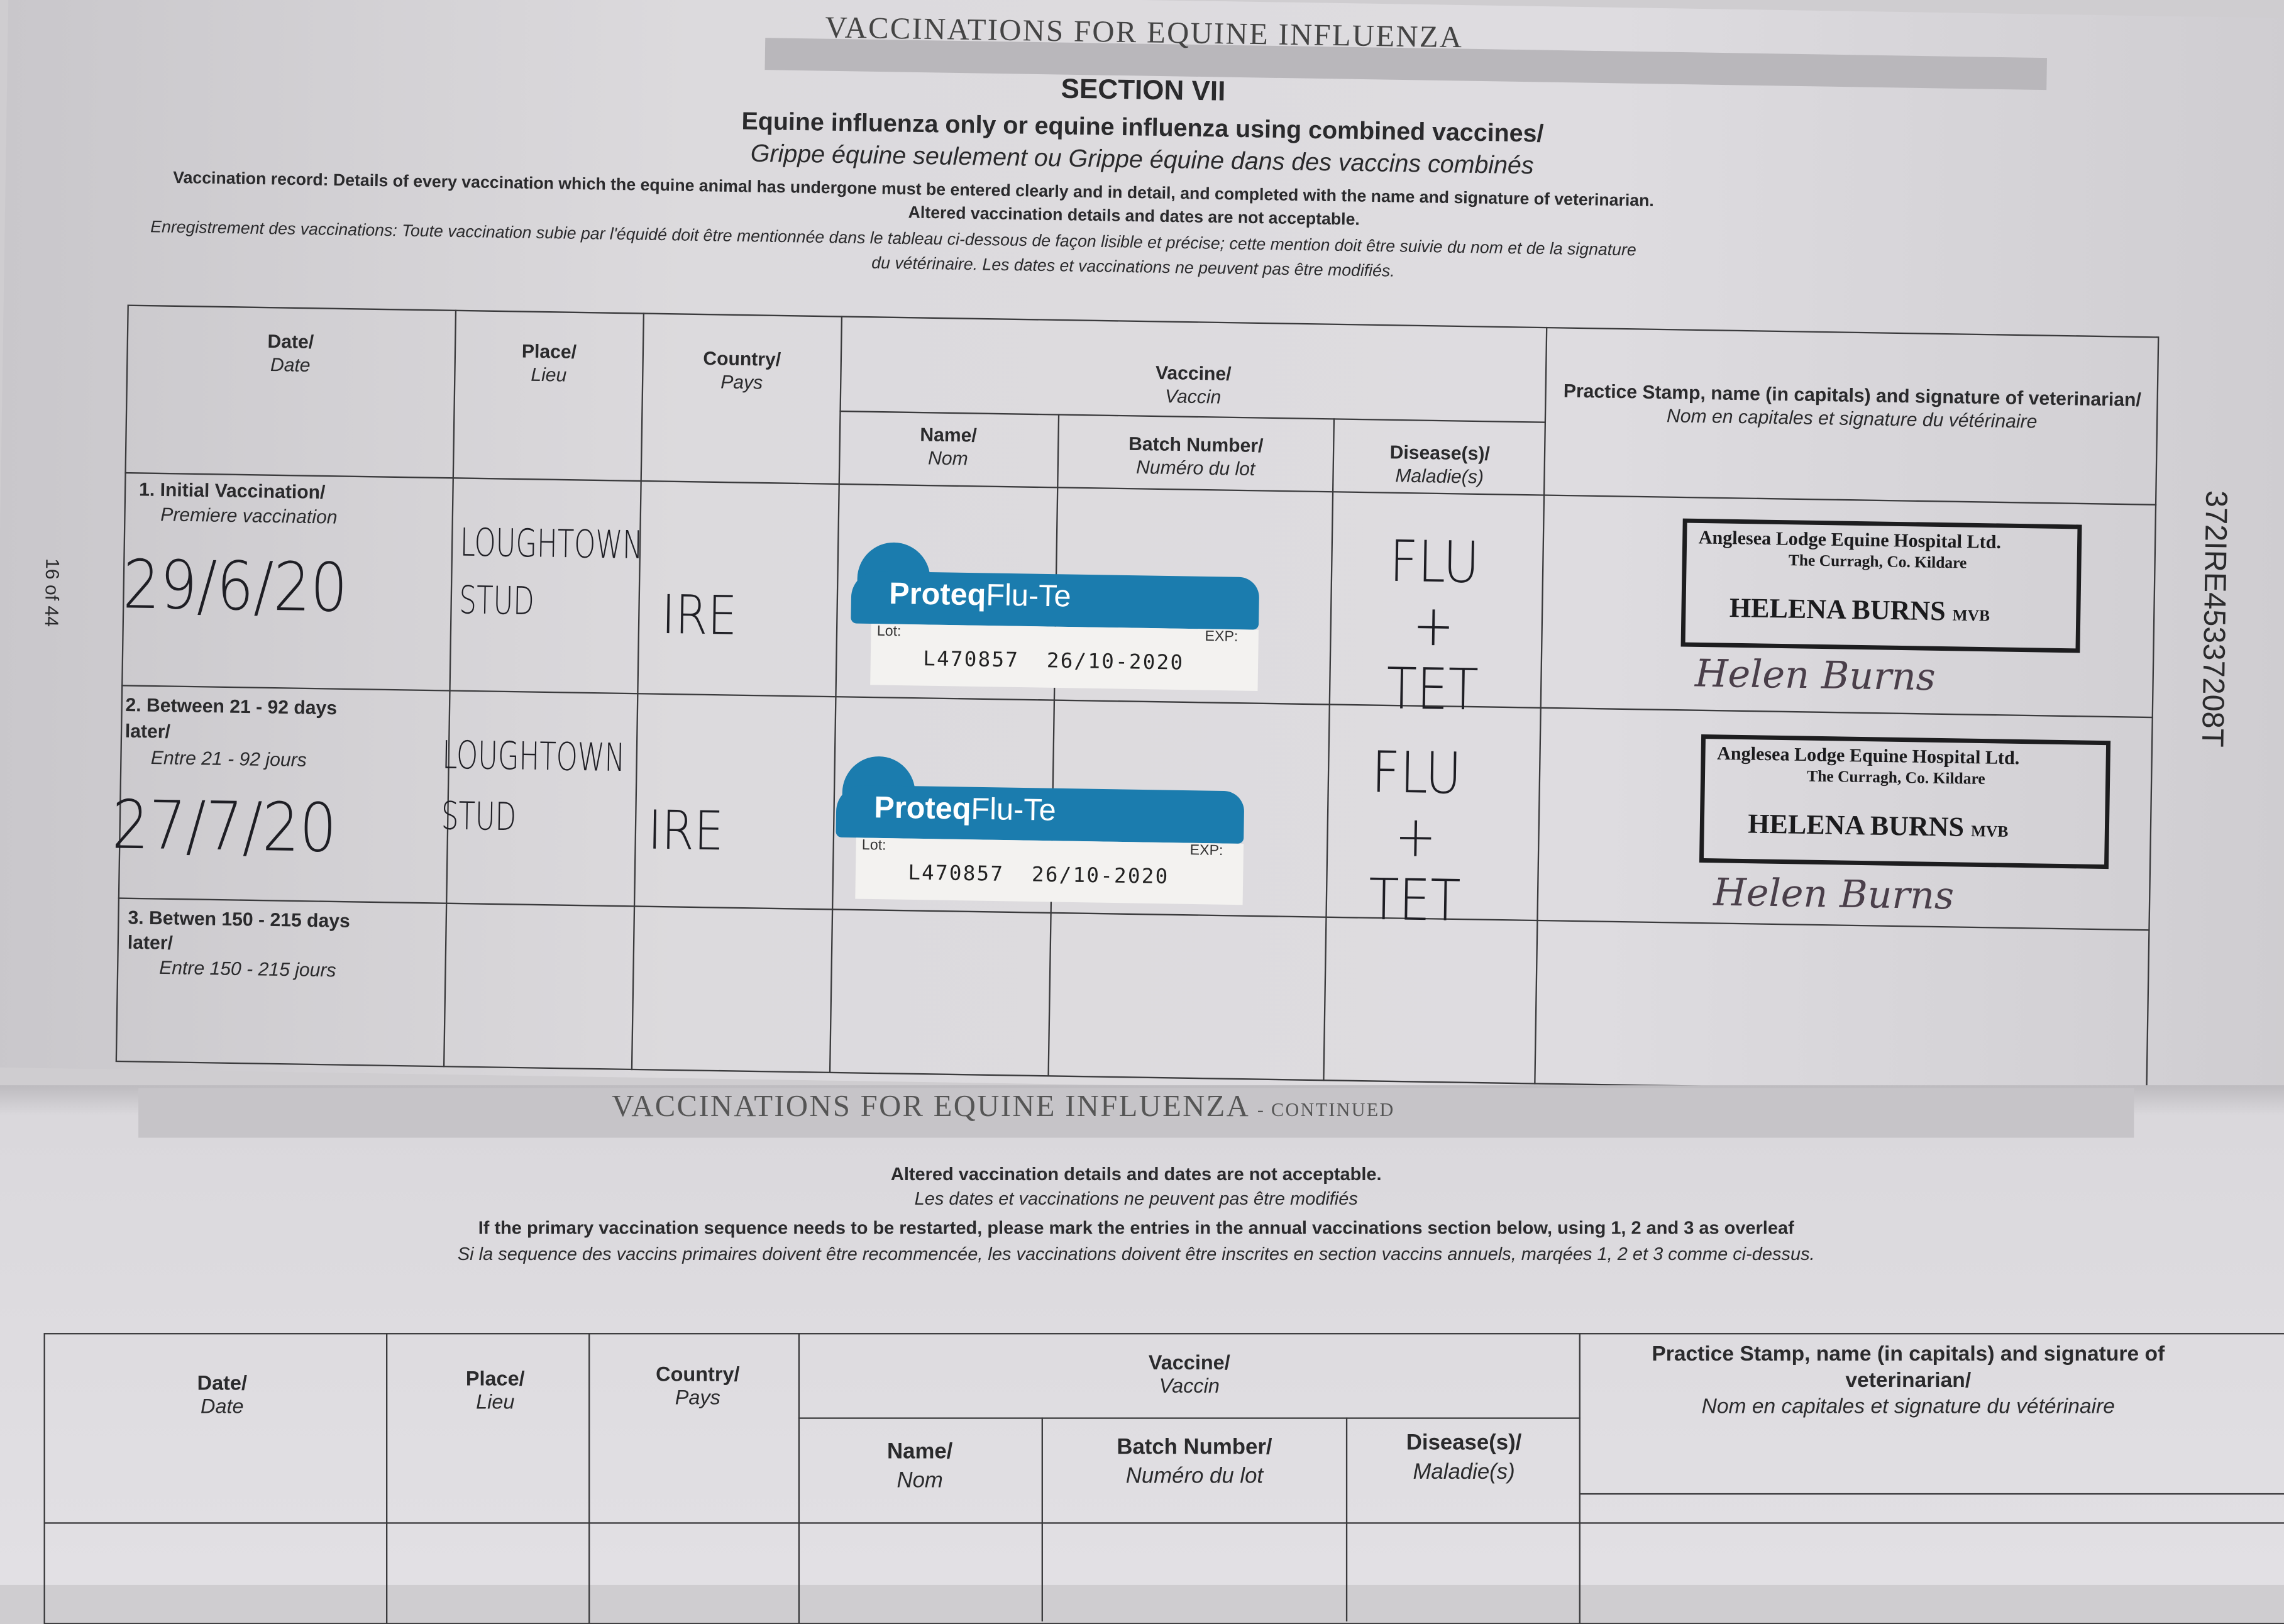 The height and width of the screenshot is (1624, 2284). What do you see at coordinates (1189, 1374) in the screenshot?
I see `header-vaccine: Vaccine/Vaccin` at bounding box center [1189, 1374].